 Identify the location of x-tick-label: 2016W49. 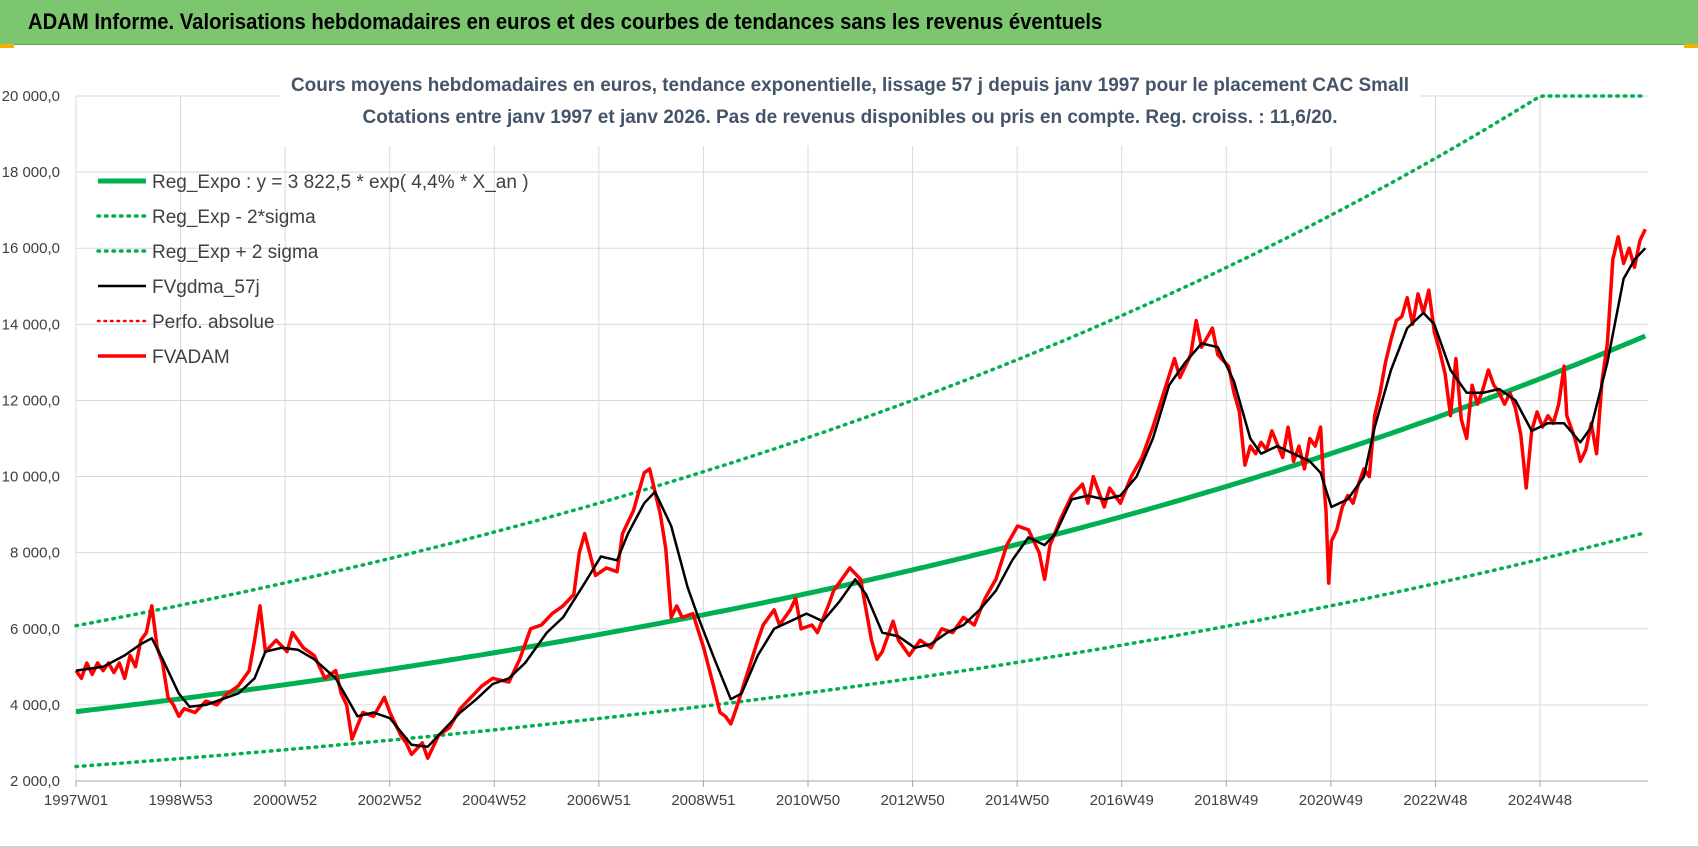
(1122, 800).